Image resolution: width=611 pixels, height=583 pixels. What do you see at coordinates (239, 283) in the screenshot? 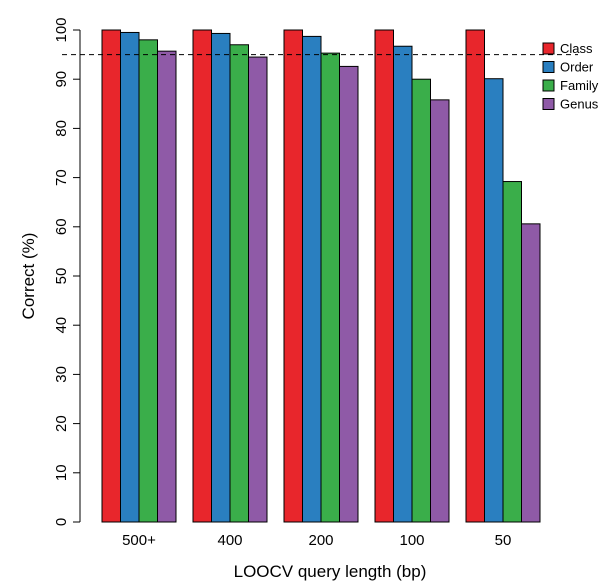
I see `bar-400-family` at bounding box center [239, 283].